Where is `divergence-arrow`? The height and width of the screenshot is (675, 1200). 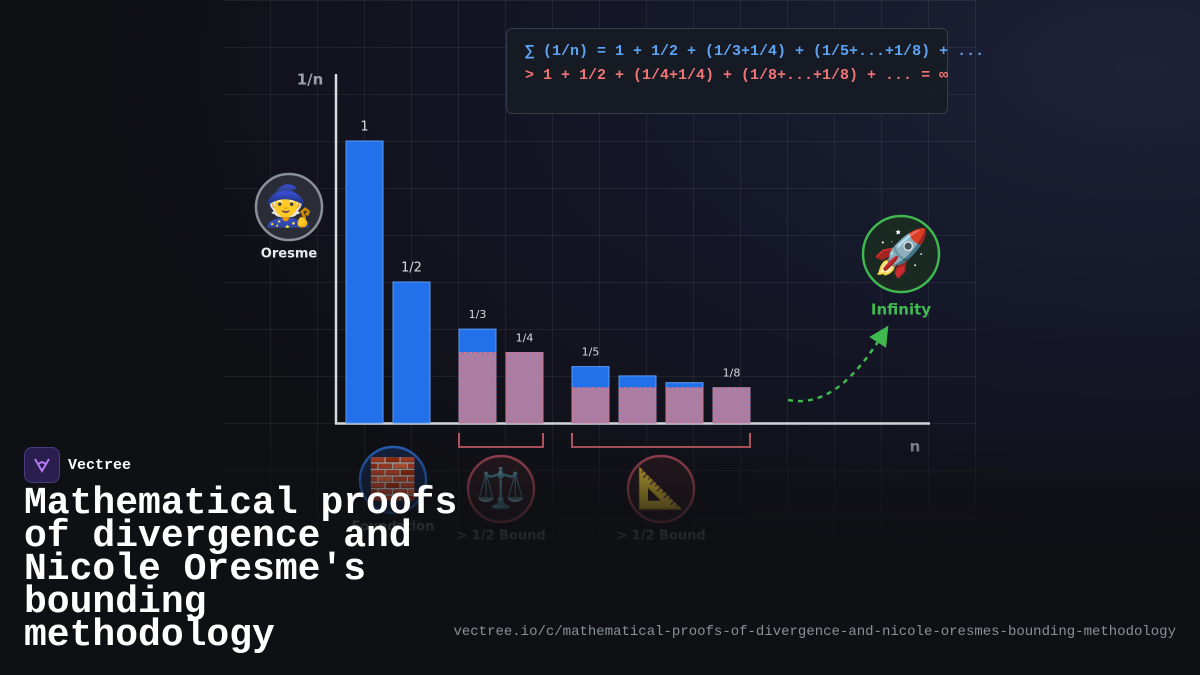
divergence-arrow is located at coordinates (838, 364).